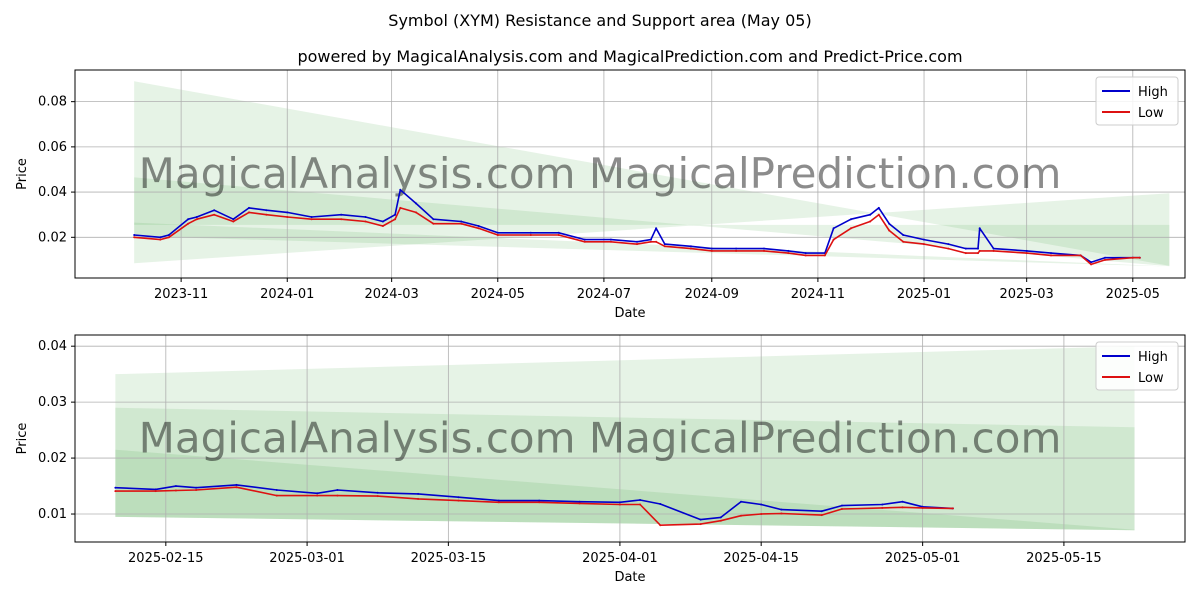 The height and width of the screenshot is (600, 1200). Describe the element at coordinates (391, 294) in the screenshot. I see `x-tick-label: 2024-03` at that location.